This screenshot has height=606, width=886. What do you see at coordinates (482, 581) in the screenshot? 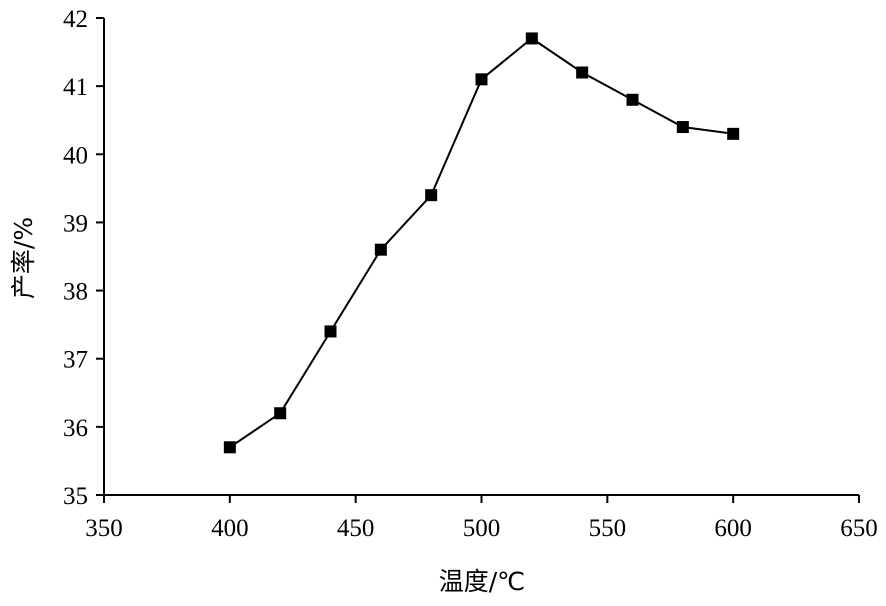
I see `x-axis-title: 温度/℃` at bounding box center [482, 581].